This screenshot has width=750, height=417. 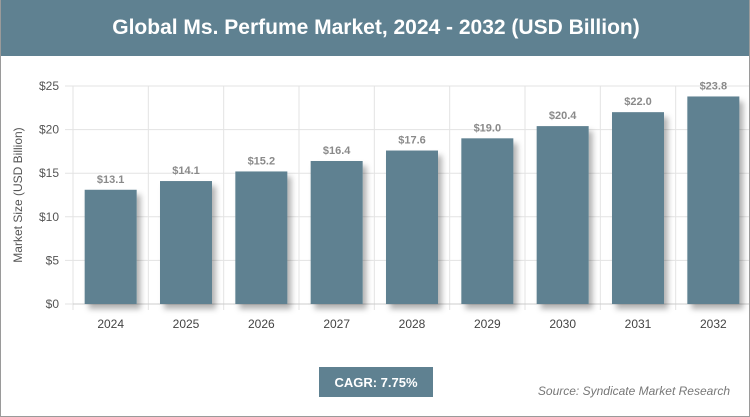 What do you see at coordinates (337, 151) in the screenshot?
I see `data-label: $16.4` at bounding box center [337, 151].